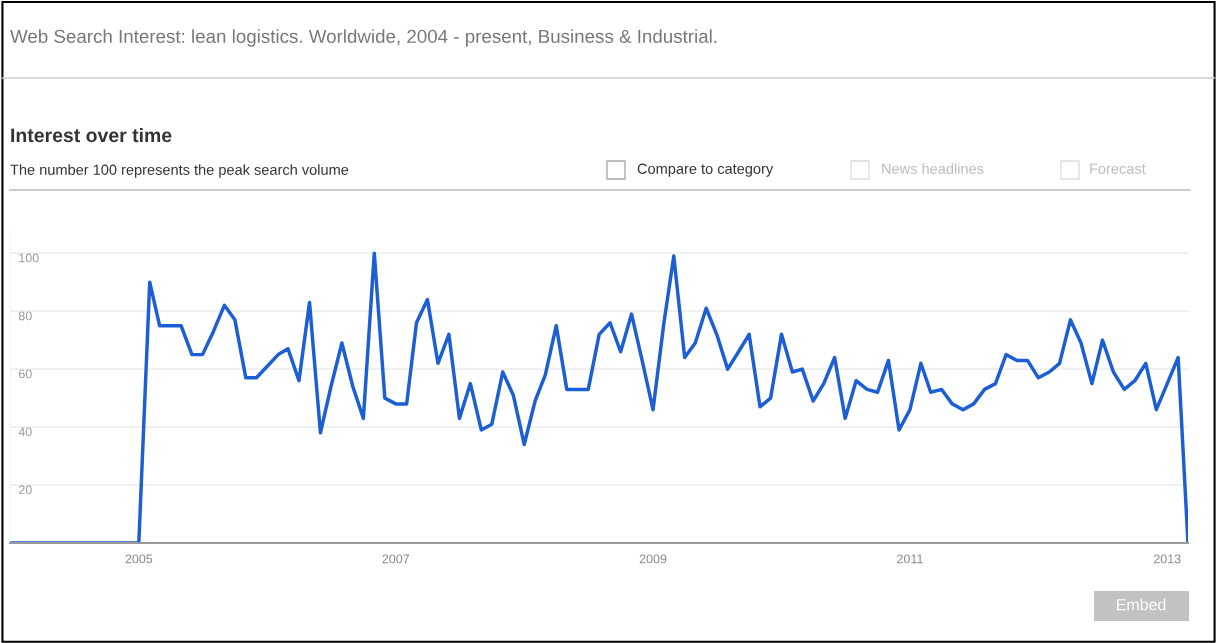 Image resolution: width=1217 pixels, height=643 pixels. Describe the element at coordinates (363, 38) in the screenshot. I see `text: Web Search Interest: lean logistics. Worldwide, 2004 - present, Business & Industrial.` at that location.